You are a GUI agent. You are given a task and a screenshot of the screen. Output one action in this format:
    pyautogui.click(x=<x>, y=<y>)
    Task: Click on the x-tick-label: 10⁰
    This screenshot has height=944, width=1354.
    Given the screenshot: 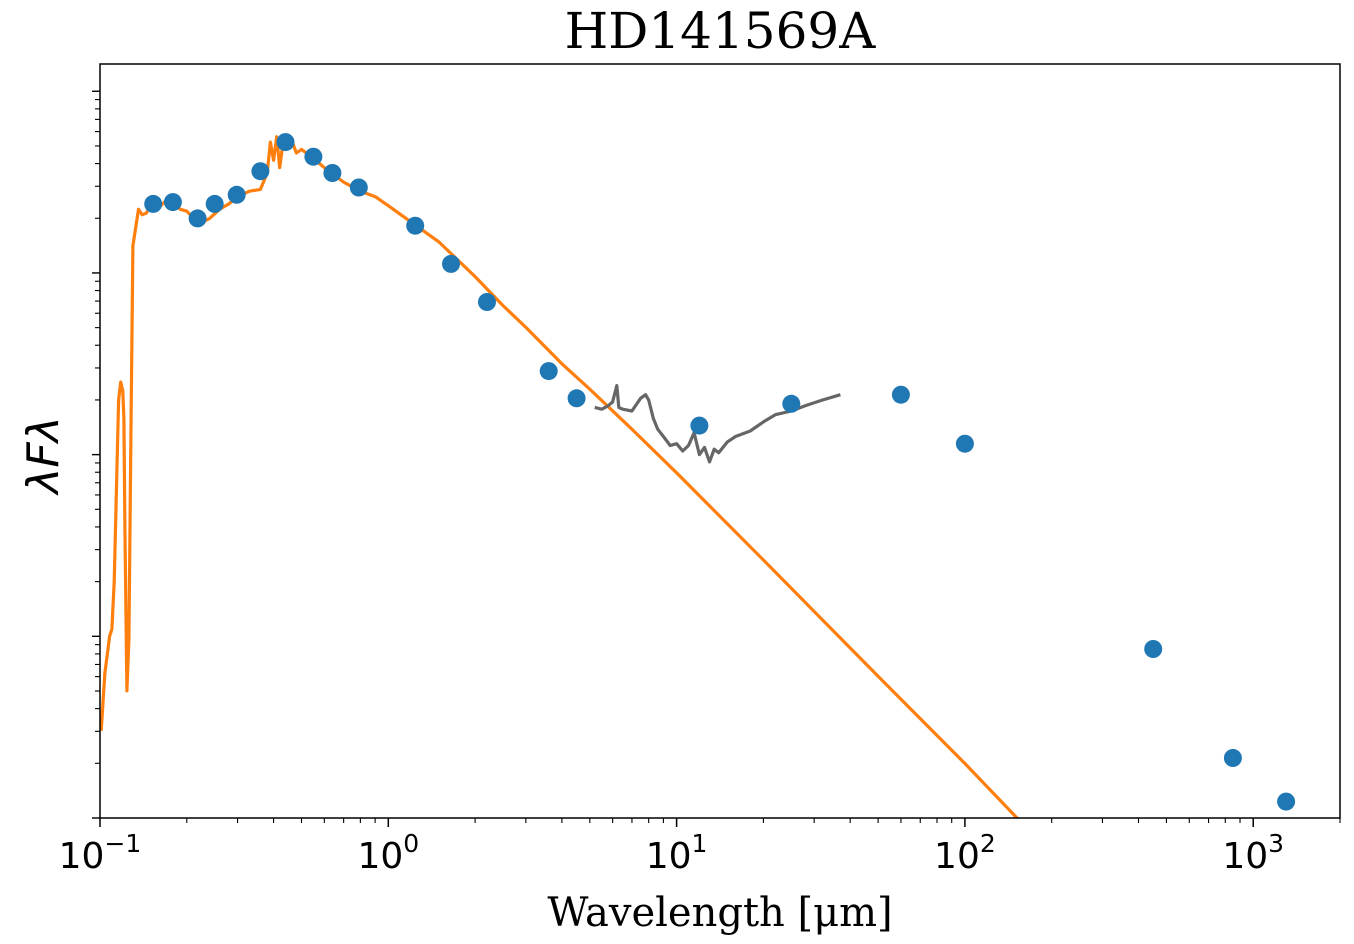 What is the action you would take?
    pyautogui.click(x=388, y=853)
    